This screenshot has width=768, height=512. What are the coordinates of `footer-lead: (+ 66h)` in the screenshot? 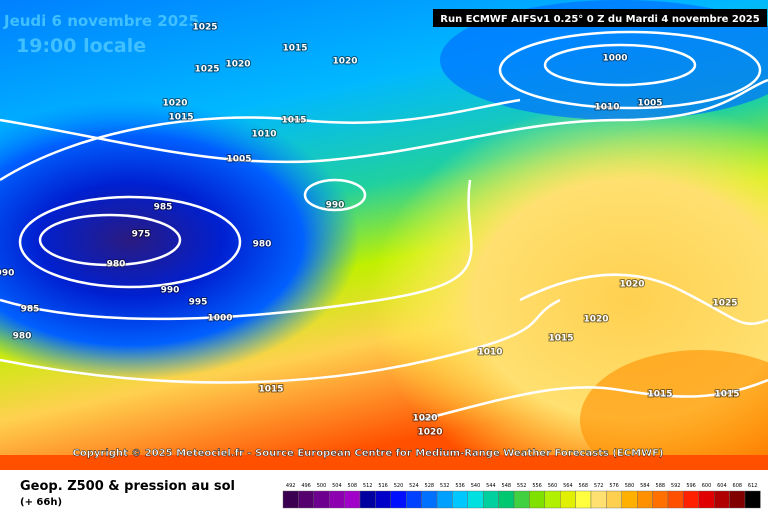 It's located at (41, 502).